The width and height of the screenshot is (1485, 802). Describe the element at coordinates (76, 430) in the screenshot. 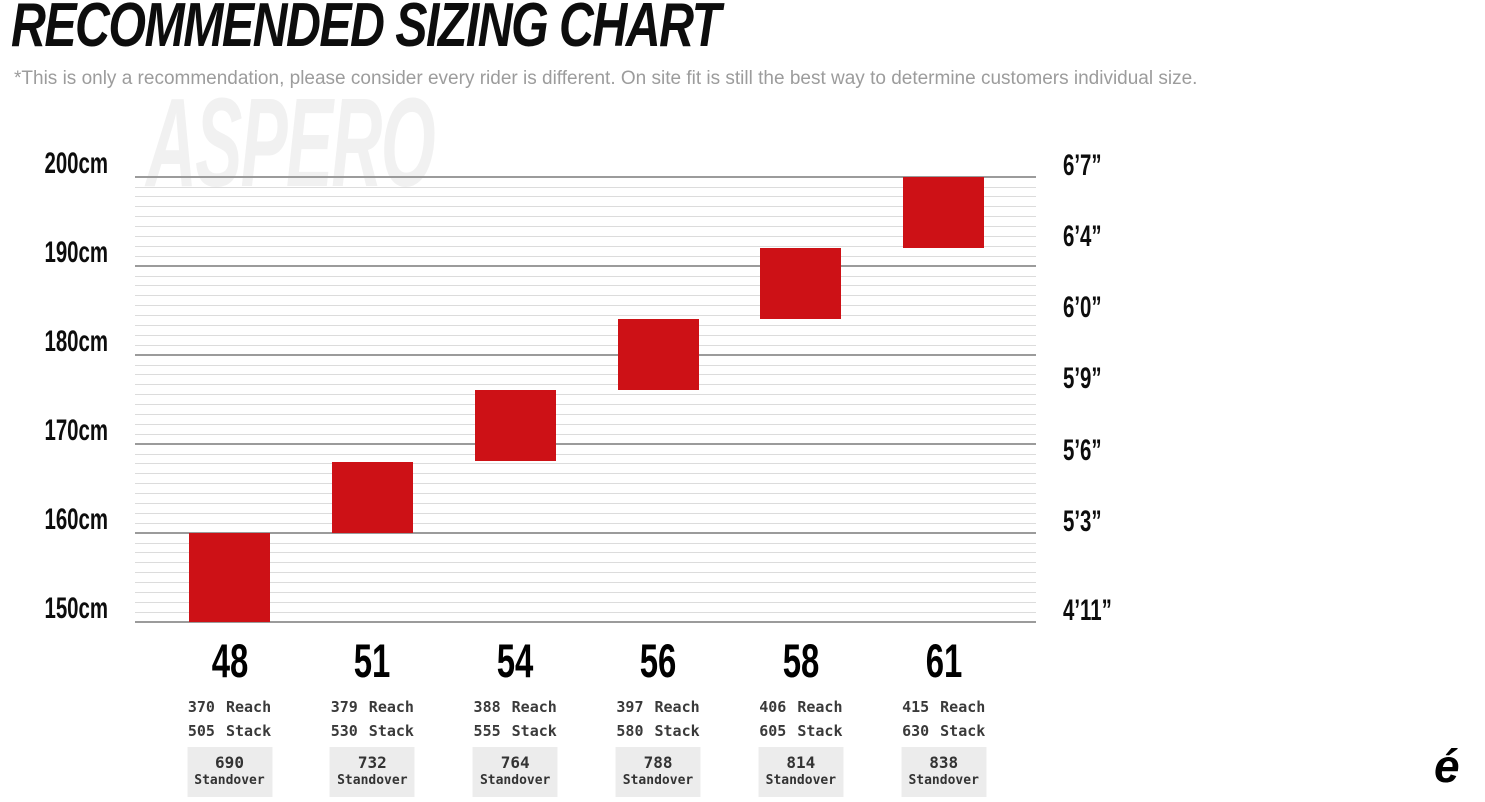

I see `y-axis-left-tick: 170cm` at that location.